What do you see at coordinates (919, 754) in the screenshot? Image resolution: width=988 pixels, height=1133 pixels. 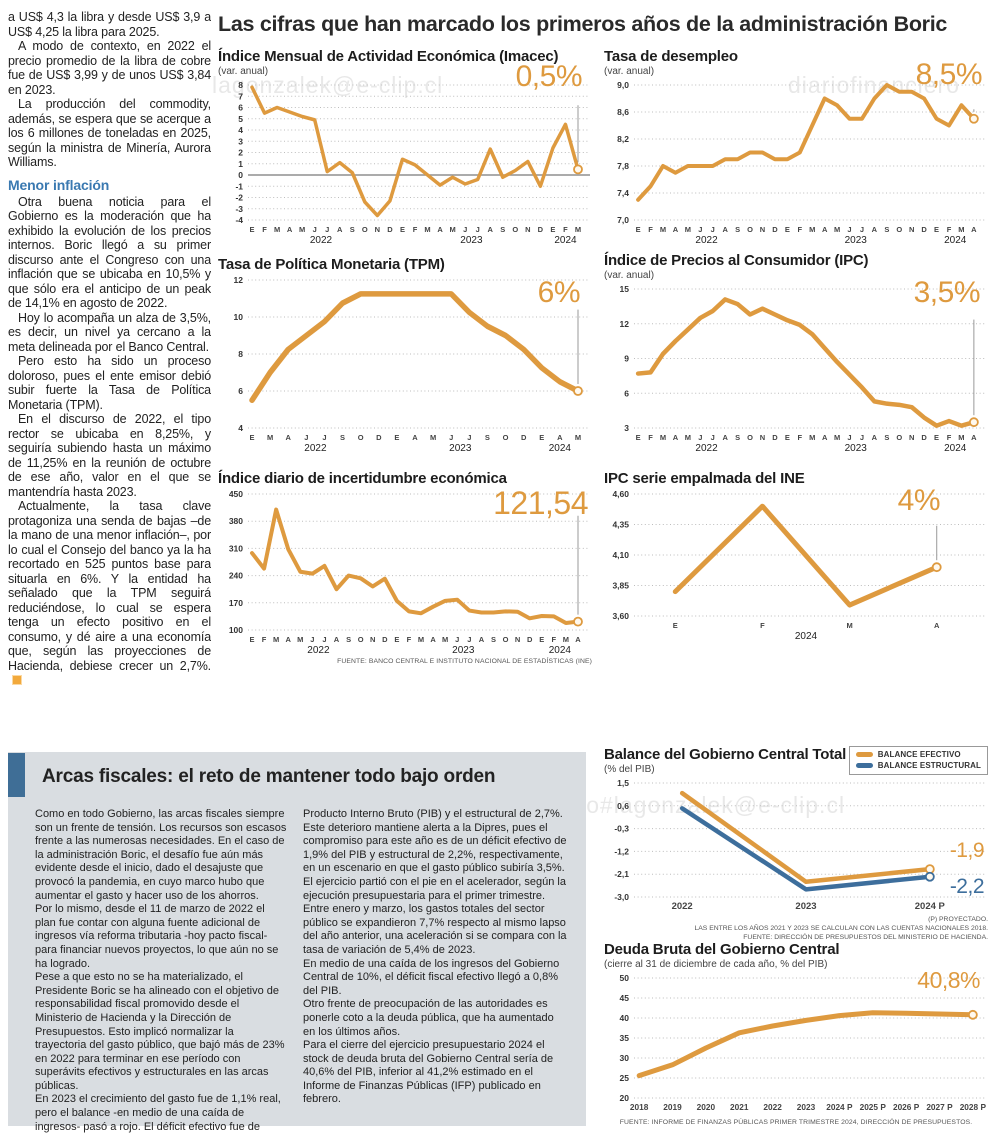 I see `legend-label: BALANCE EFECTIVO` at bounding box center [919, 754].